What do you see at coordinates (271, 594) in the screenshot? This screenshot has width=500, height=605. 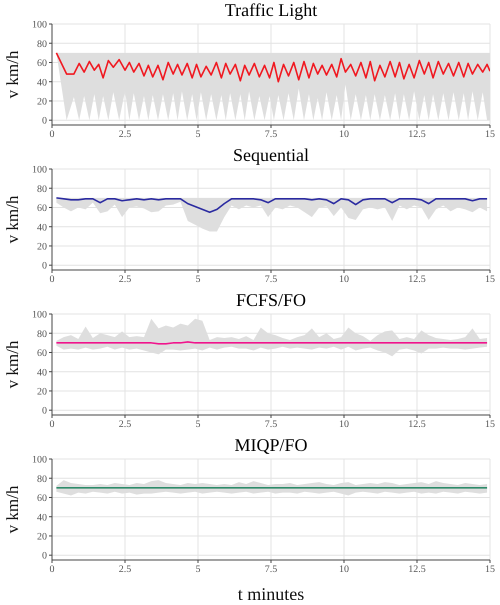 I see `x-axis-title: t minutes` at bounding box center [271, 594].